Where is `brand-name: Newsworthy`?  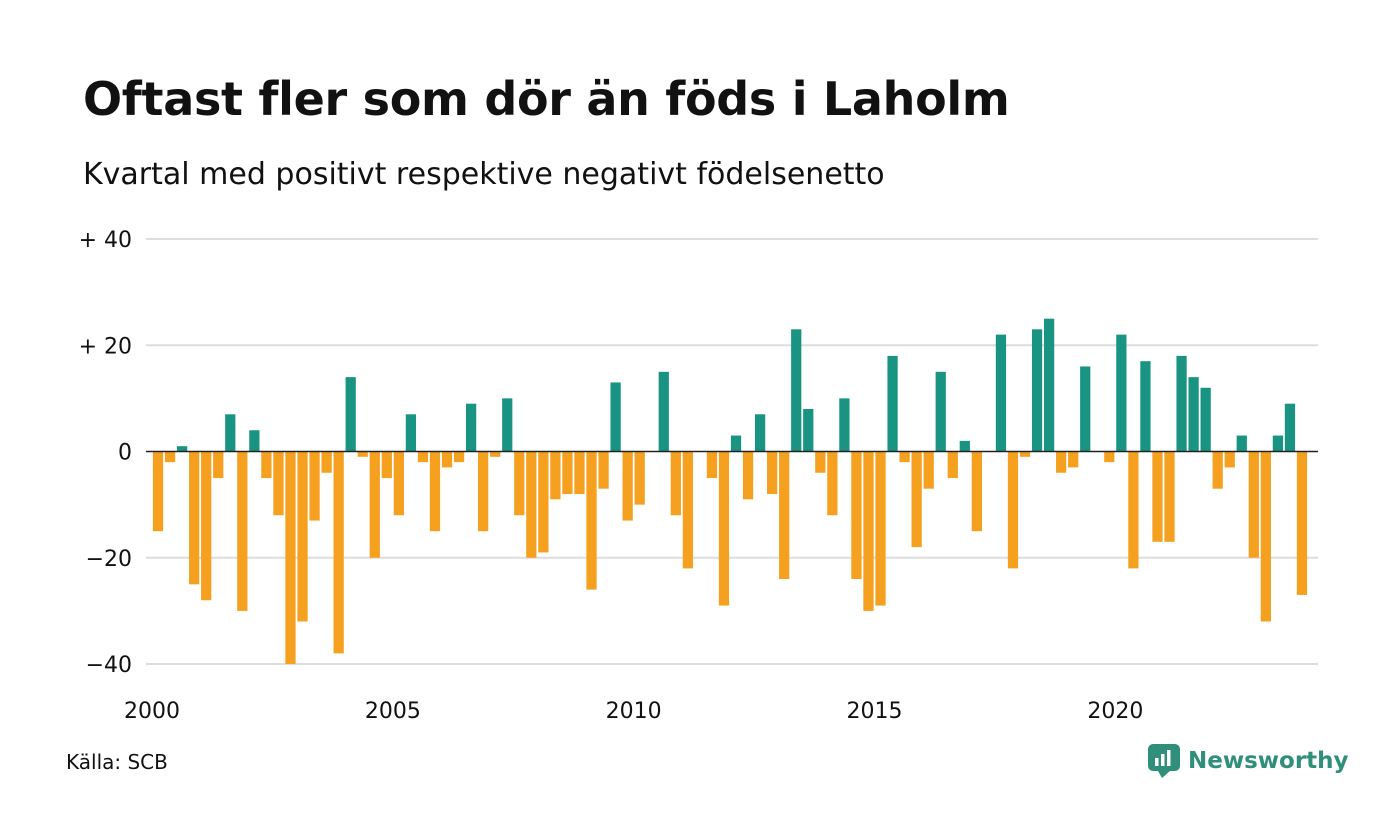 brand-name: Newsworthy is located at coordinates (1268, 761).